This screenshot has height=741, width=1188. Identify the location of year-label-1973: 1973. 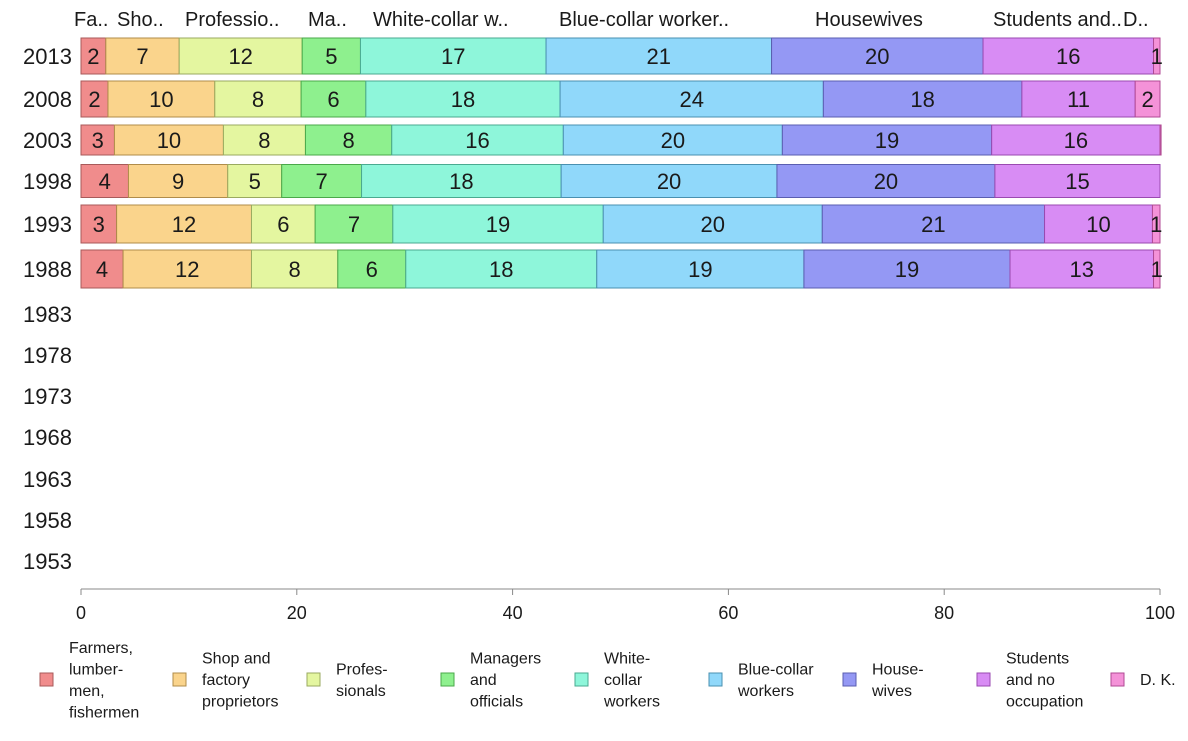
(47, 396).